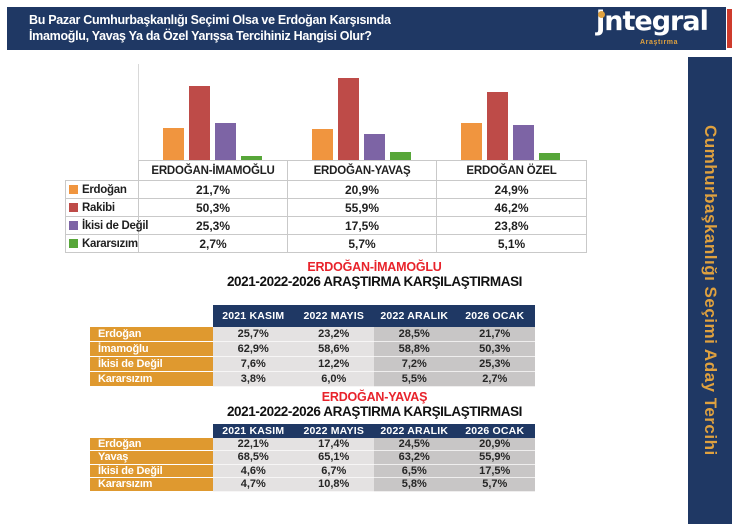 Image resolution: width=732 pixels, height=524 pixels. I want to click on table-cell: 6,0%, so click(333, 379).